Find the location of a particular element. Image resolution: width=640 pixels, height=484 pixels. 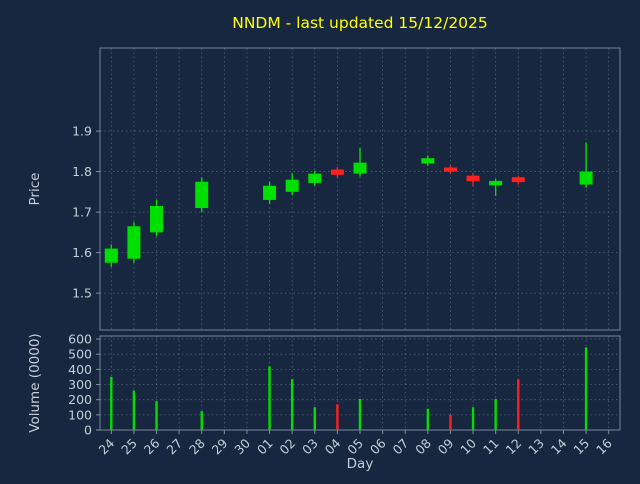

volume-tick-label: 0 is located at coordinates (88, 430).